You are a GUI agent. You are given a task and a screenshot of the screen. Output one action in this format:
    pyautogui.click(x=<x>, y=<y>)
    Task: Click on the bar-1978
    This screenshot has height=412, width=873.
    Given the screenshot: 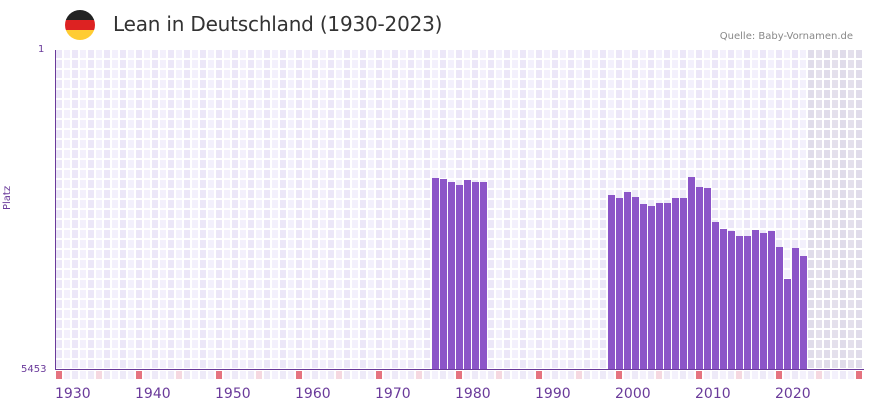 What is the action you would take?
    pyautogui.click(x=443, y=274)
    